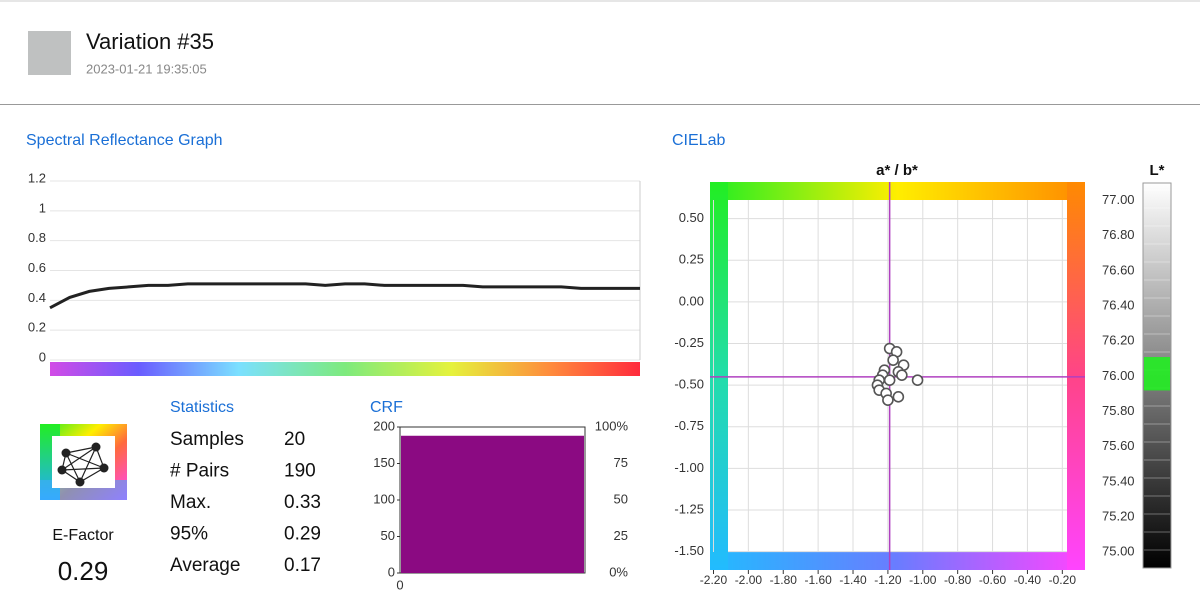  Describe the element at coordinates (302, 502) in the screenshot. I see `stat-value: 0.33` at that location.